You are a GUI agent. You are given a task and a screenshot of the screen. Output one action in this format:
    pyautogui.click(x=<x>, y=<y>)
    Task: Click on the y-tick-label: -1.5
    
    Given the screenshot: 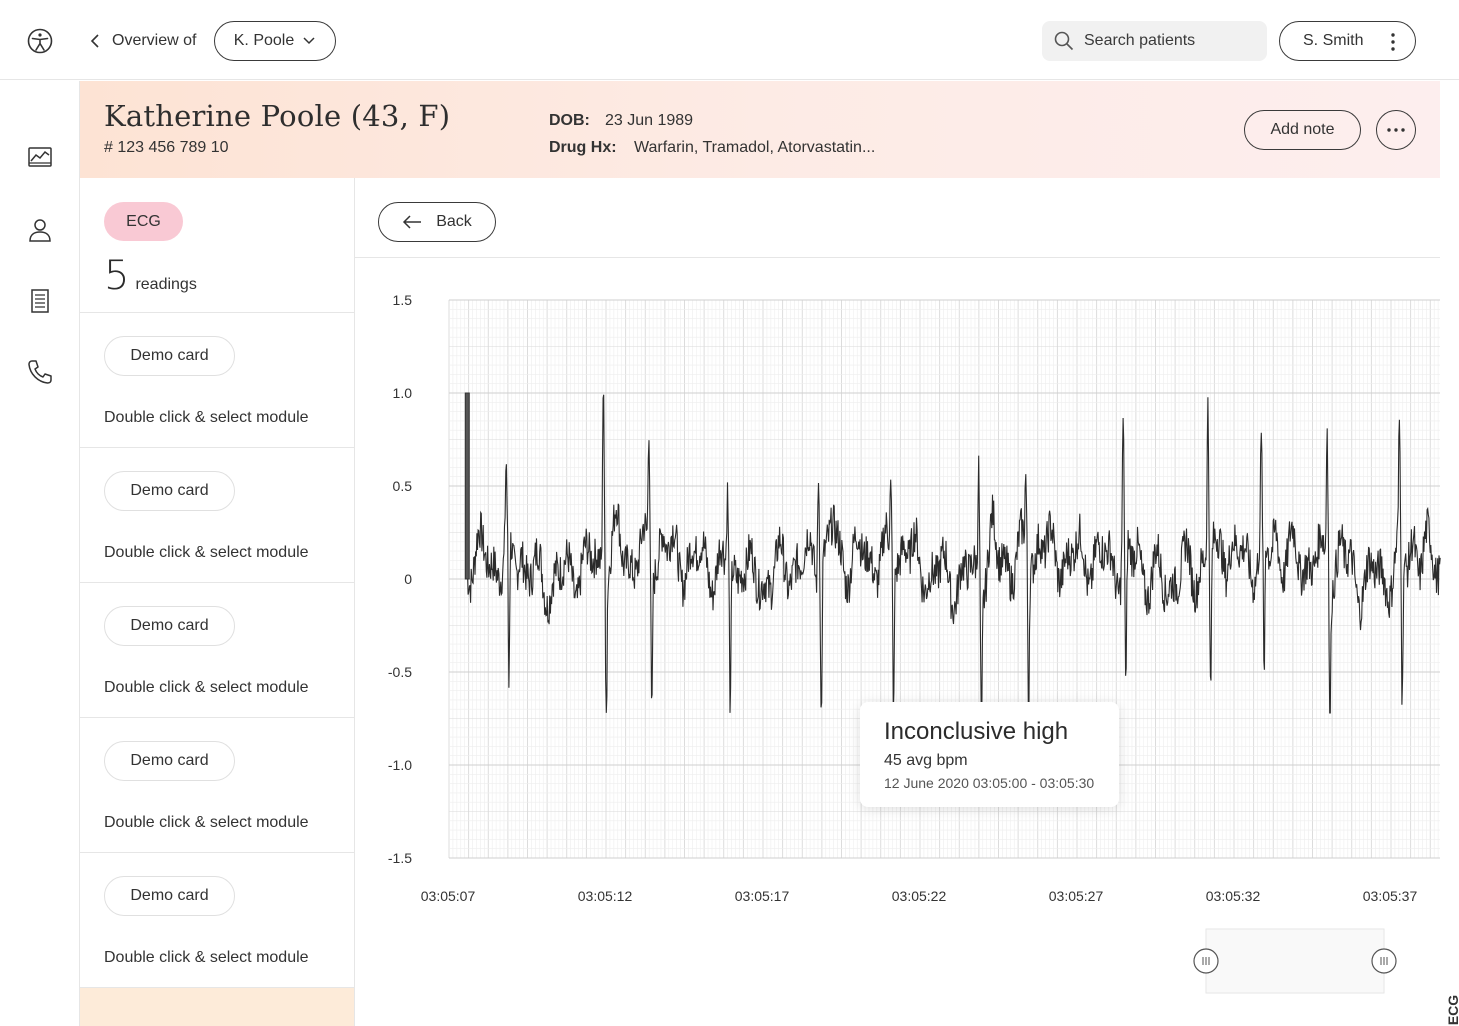 What is the action you would take?
    pyautogui.click(x=400, y=858)
    